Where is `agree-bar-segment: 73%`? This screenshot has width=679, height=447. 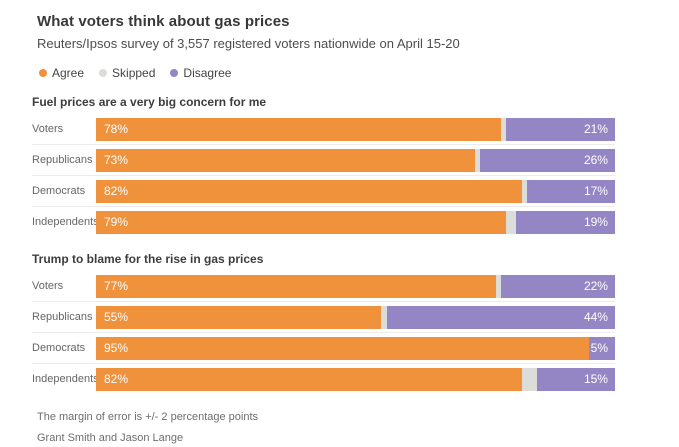
agree-bar-segment: 73% is located at coordinates (285, 160).